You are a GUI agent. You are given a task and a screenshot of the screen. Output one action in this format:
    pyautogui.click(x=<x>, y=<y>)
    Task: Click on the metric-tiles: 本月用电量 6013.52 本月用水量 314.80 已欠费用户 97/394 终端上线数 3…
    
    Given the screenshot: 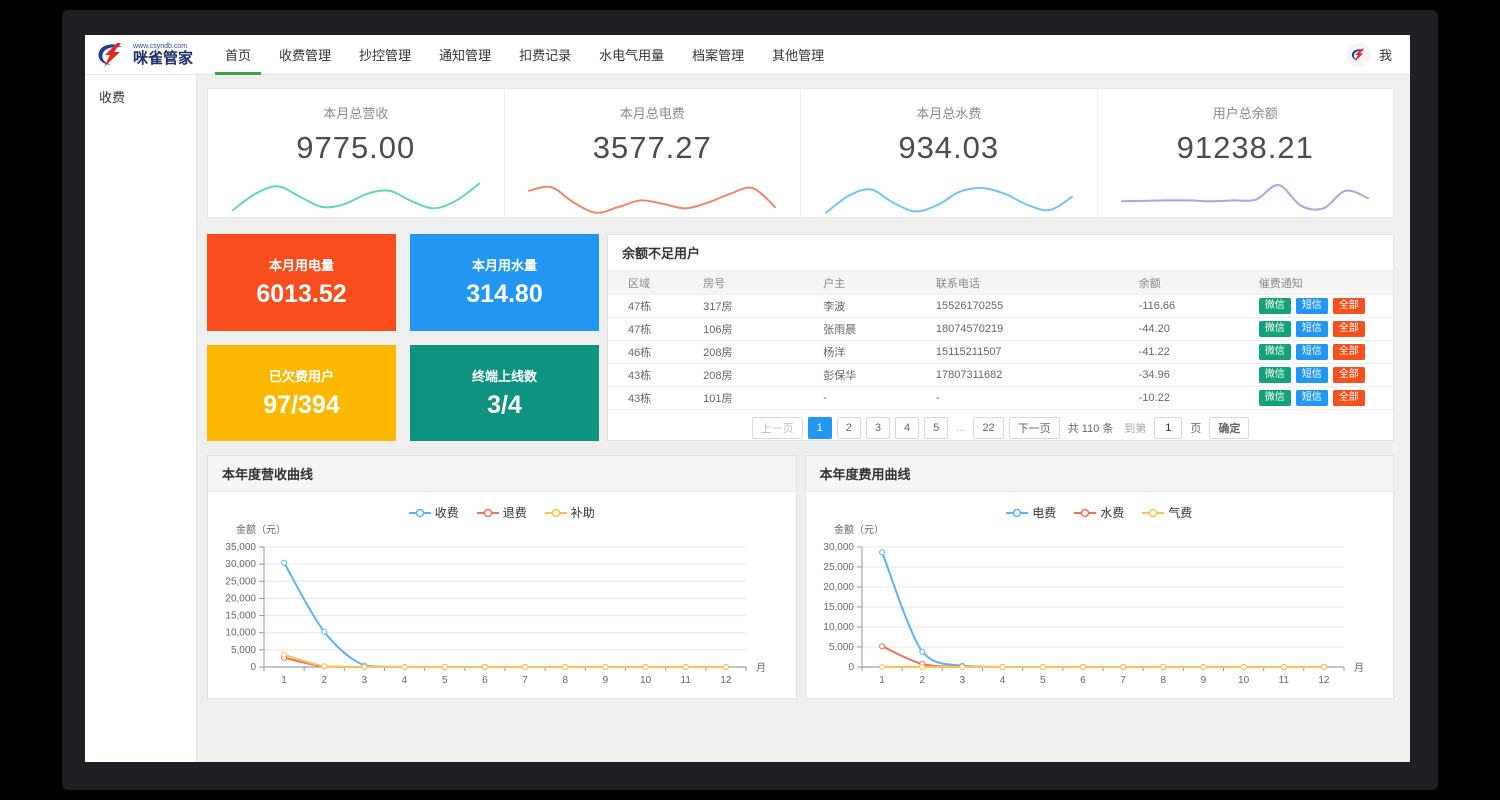 What is the action you would take?
    pyautogui.click(x=403, y=337)
    